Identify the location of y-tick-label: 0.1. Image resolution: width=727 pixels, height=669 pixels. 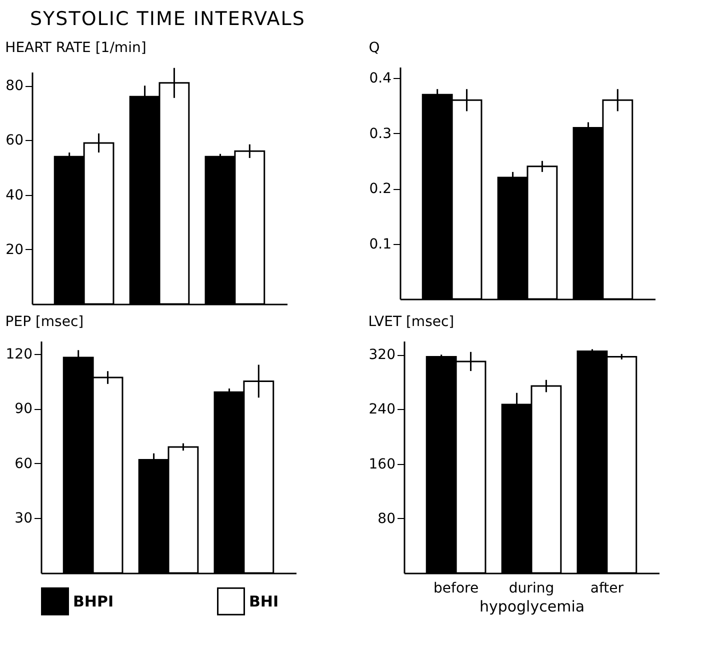
(380, 244).